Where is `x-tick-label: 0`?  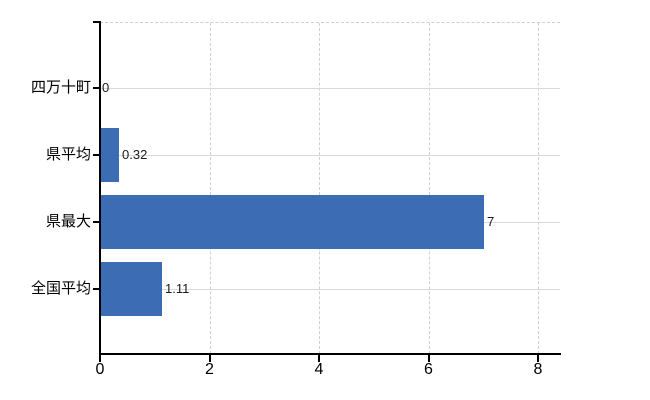
x-tick-label: 0 is located at coordinates (100, 369).